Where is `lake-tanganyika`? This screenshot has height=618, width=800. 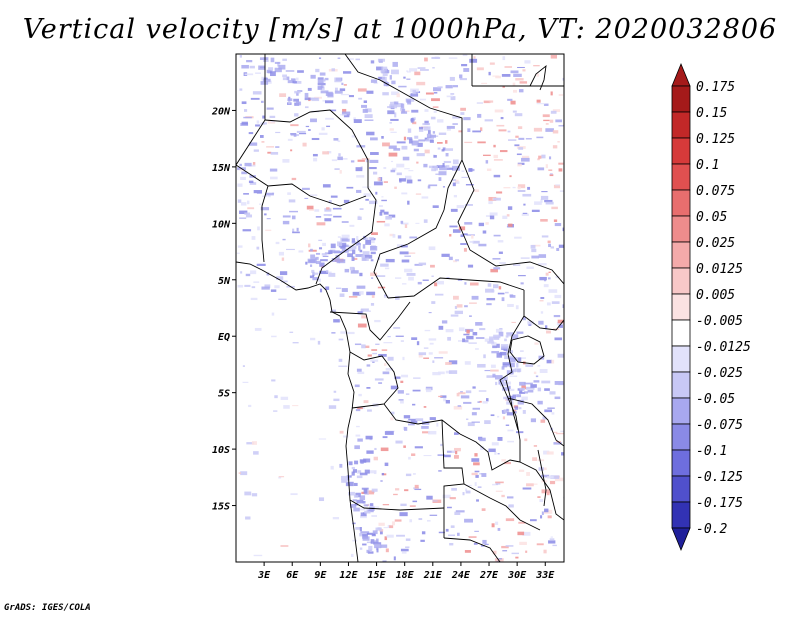 lake-tanganyika is located at coordinates (512, 405).